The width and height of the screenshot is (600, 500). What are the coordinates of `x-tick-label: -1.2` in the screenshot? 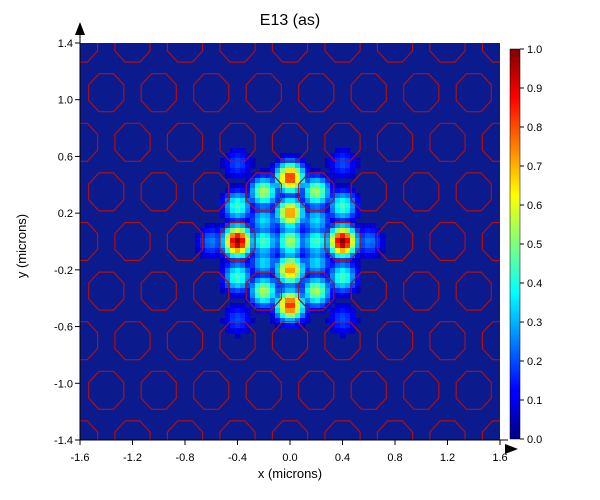 It's located at (132, 458).